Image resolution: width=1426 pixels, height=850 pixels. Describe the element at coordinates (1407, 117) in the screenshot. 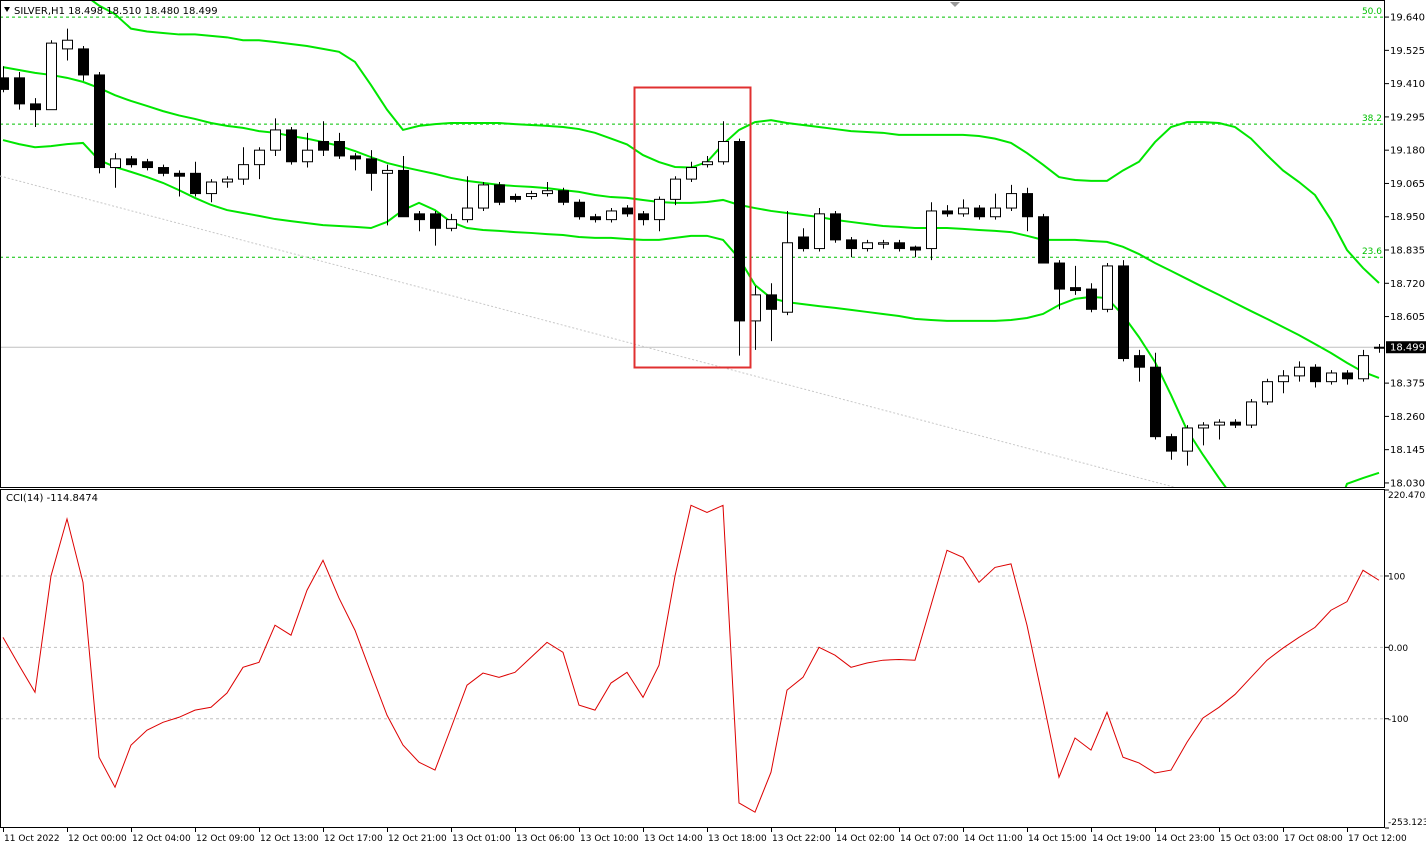

I see `y-tick-label: 19.295` at that location.